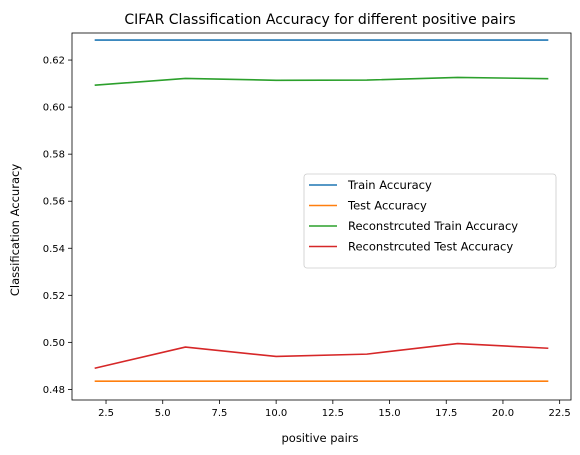  I want to click on y-tick-label: 0.60, so click(54, 108).